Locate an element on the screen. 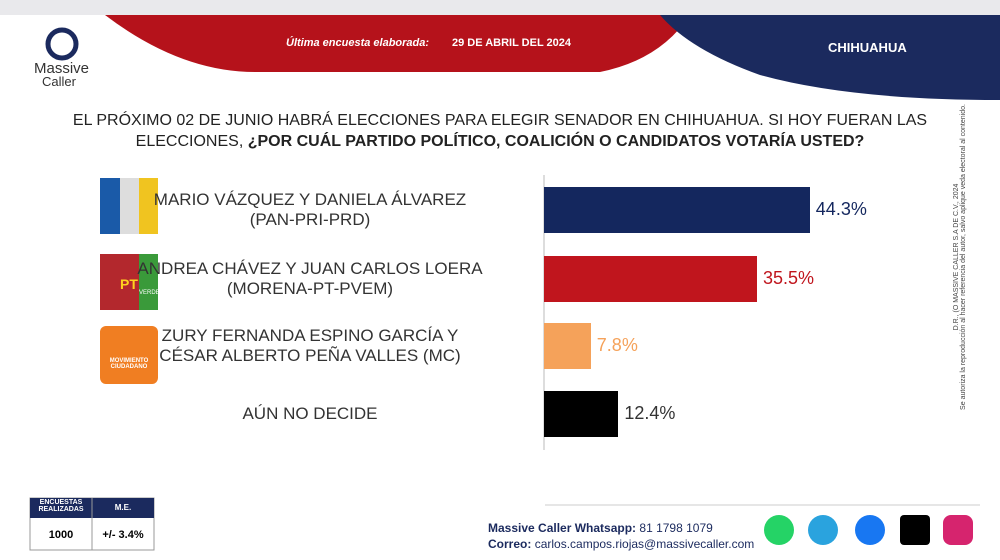 The height and width of the screenshot is (560, 1000). phone: 81 1798 1079 is located at coordinates (676, 528).